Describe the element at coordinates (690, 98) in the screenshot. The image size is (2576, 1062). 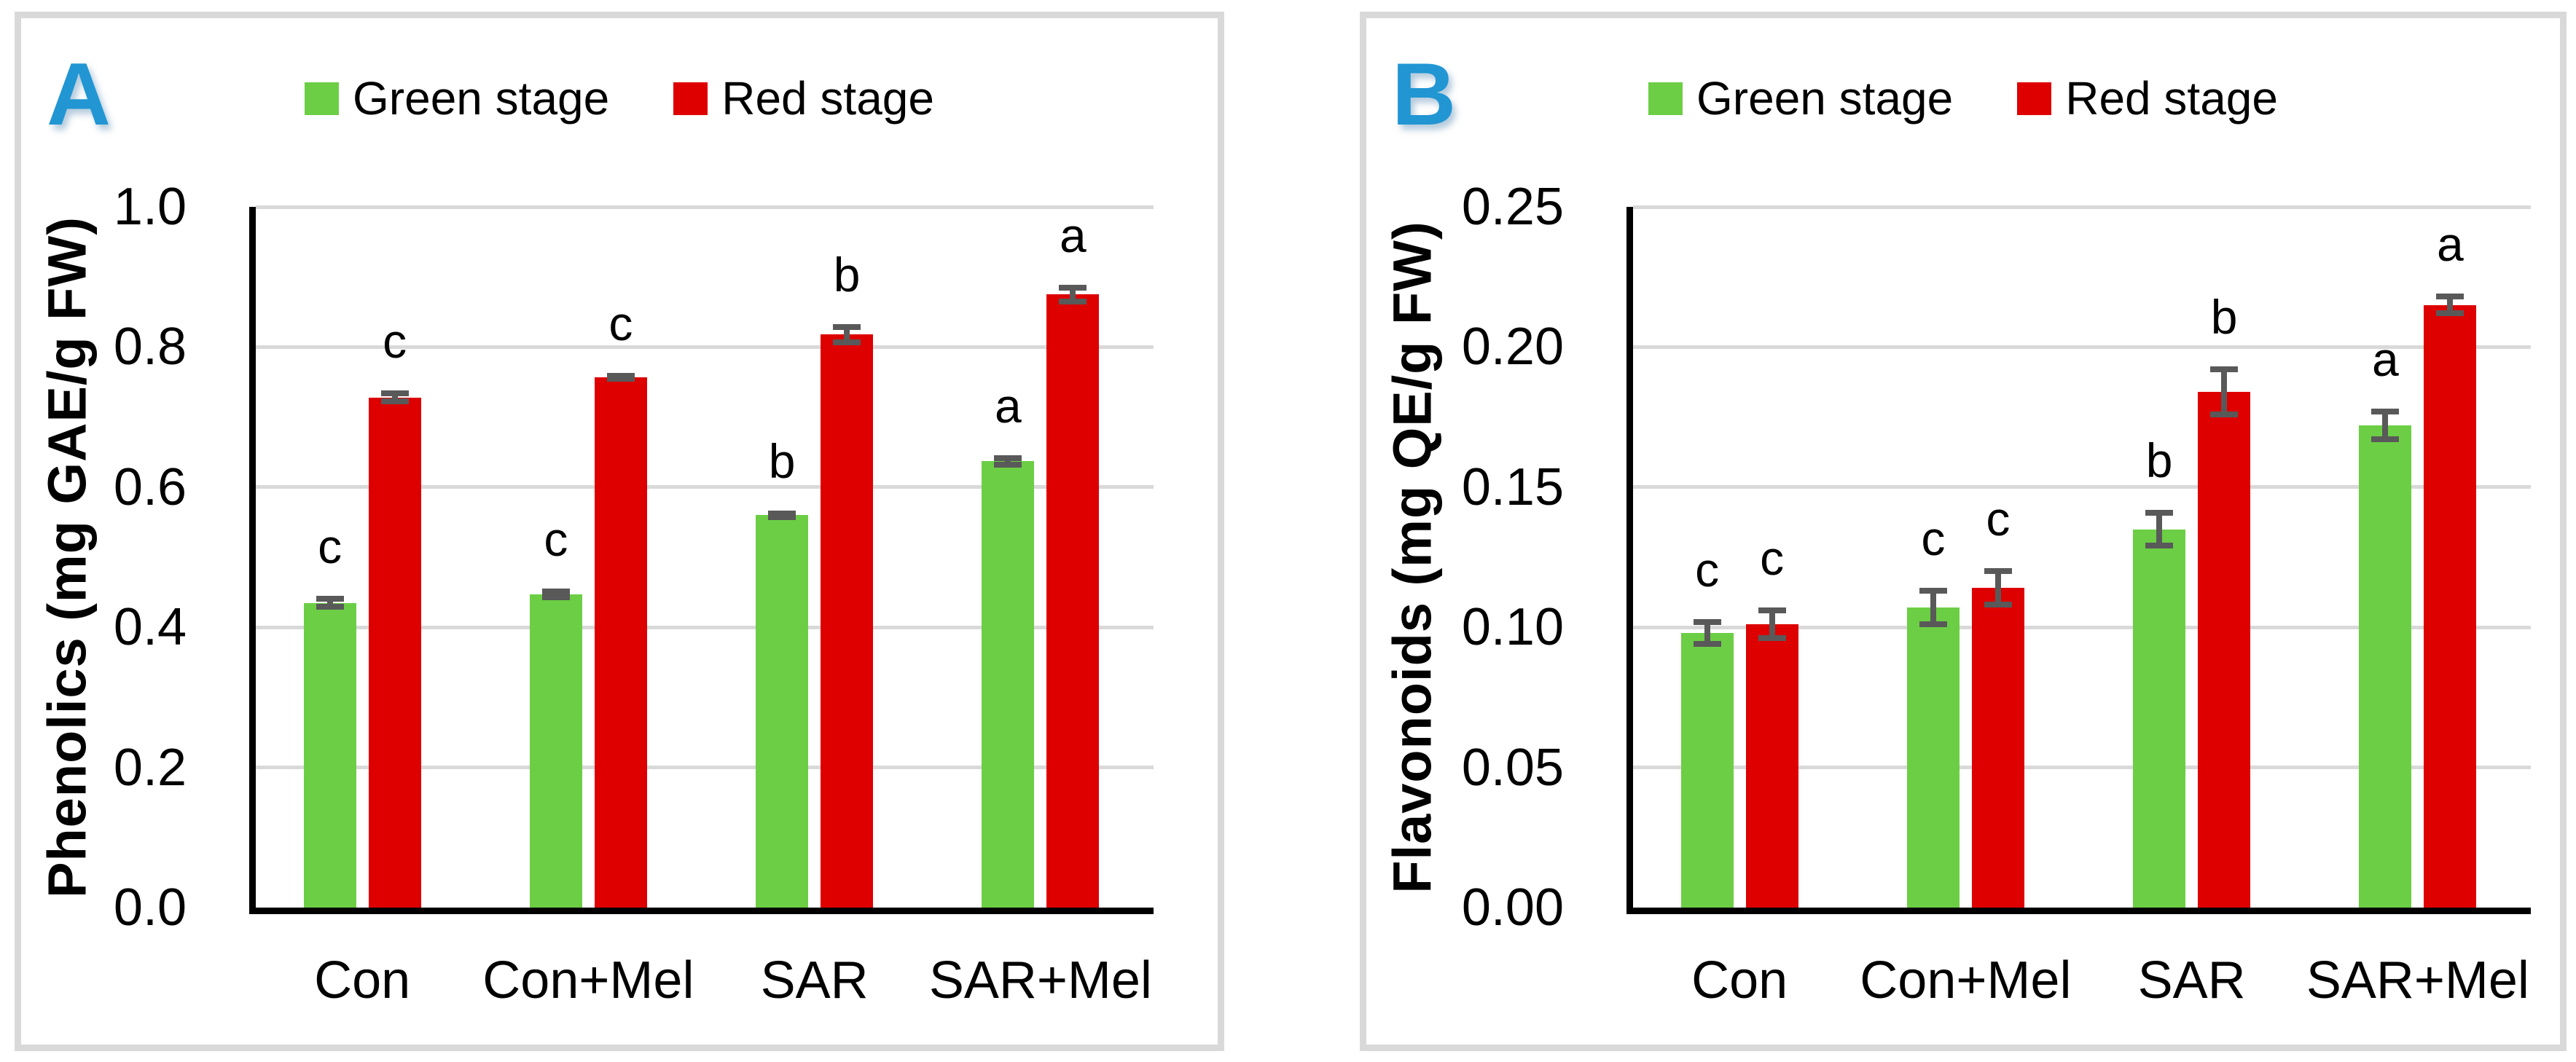
I see `legend-swatch-red-icon` at that location.